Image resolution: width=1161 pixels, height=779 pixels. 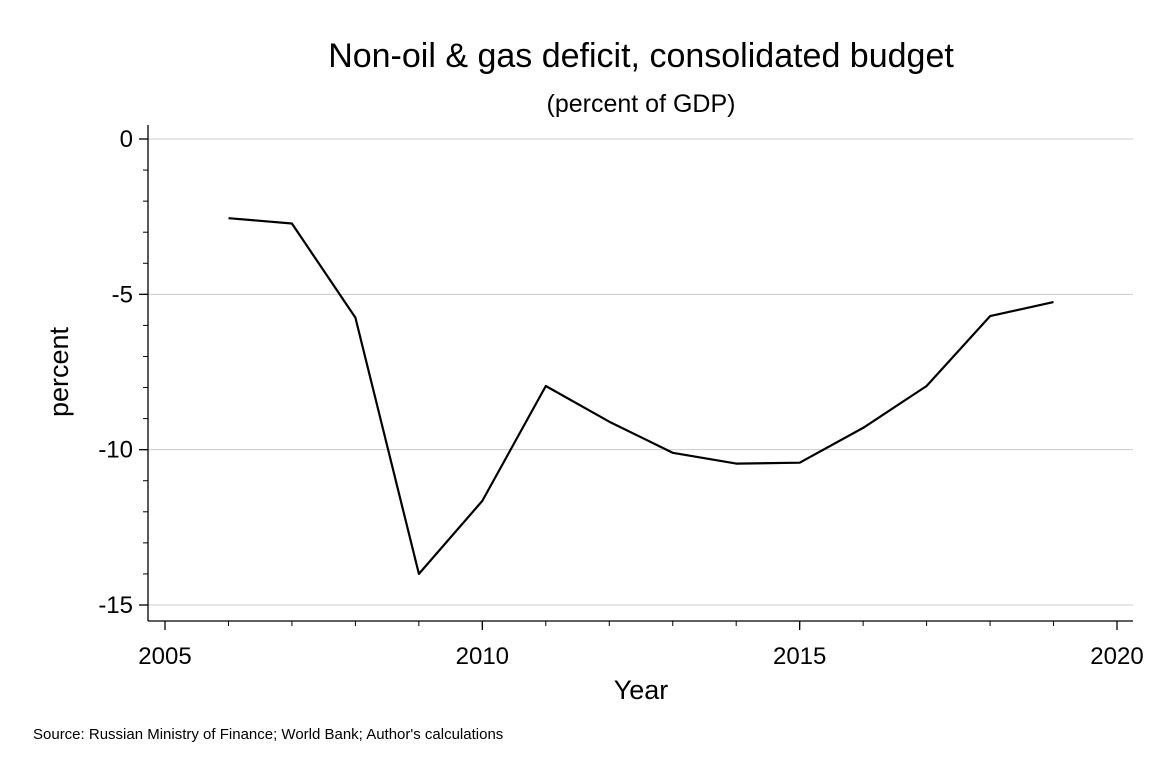 I want to click on y-axis-title: percent, so click(x=59, y=371).